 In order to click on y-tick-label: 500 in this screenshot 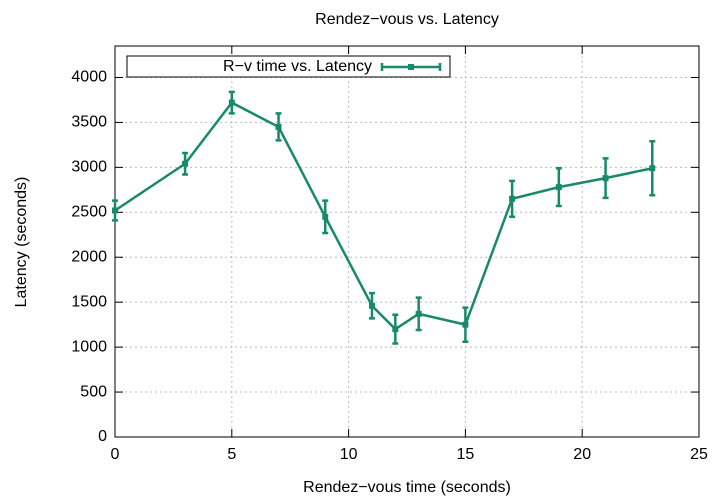, I will do `click(93, 391)`.